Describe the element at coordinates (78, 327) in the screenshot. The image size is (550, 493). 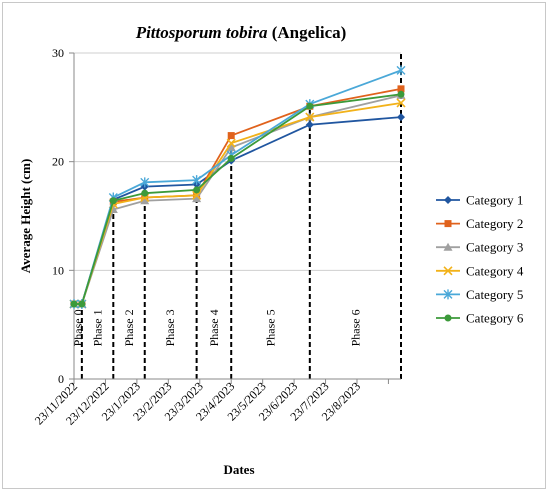
I see `phase-label: Phase 0` at that location.